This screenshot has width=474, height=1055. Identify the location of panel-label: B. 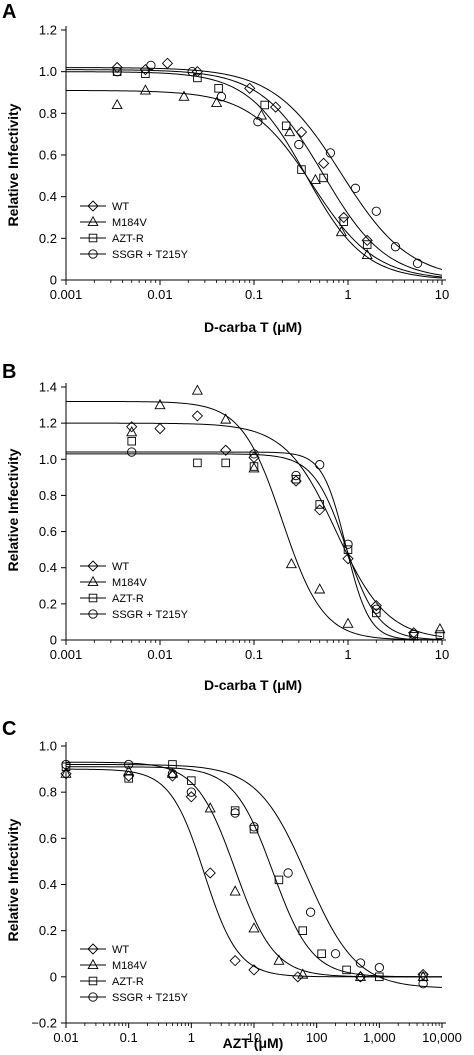
(9, 372).